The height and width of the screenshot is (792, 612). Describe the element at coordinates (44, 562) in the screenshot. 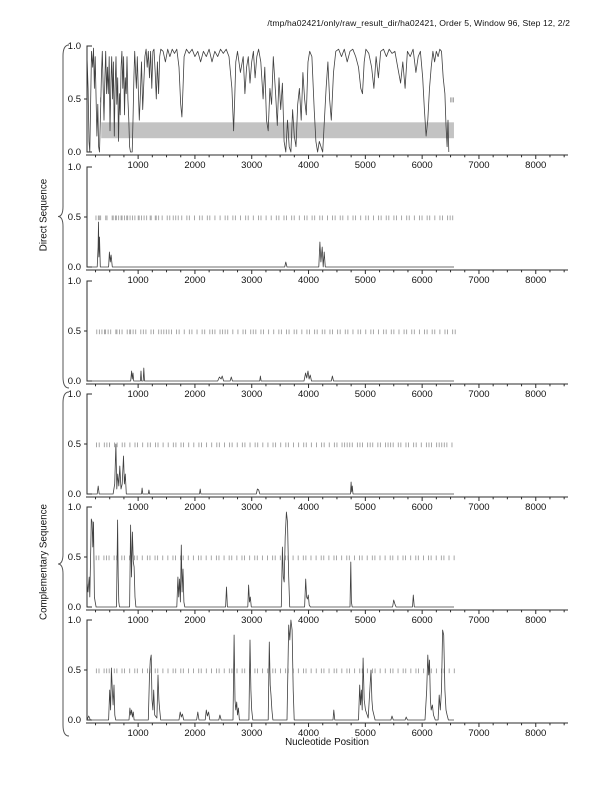

I see `complementary-sequence-label: Complementary Sequence` at that location.